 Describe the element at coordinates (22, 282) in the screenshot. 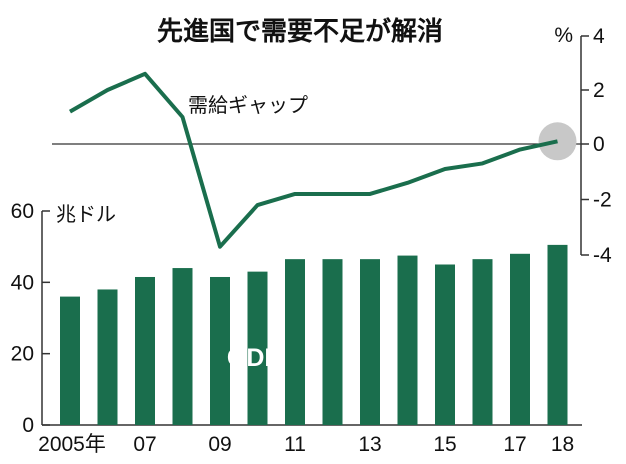

I see `gdp-tick-label: 40` at that location.